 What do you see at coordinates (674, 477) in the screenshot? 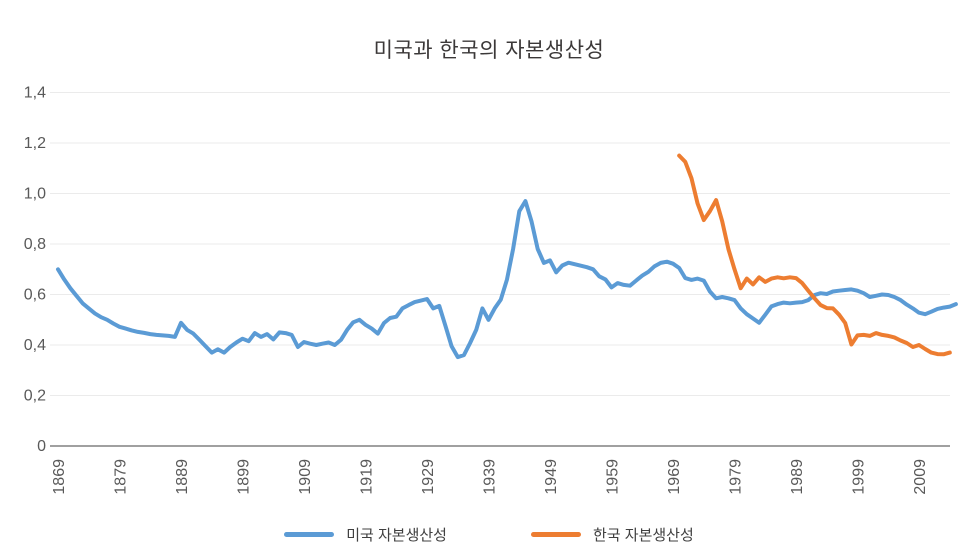
I see `x-axis-tick-label: 1969` at bounding box center [674, 477].